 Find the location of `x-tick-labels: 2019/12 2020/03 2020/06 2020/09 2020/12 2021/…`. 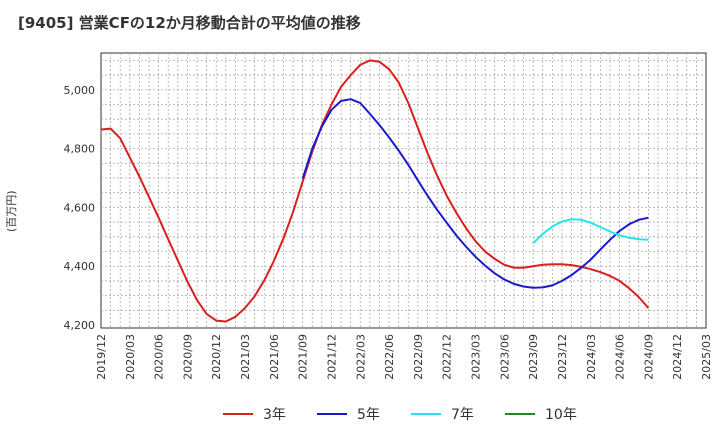

x-tick-labels: 2019/12 2020/03 2020/06 2020/09 2020/12 2021/… is located at coordinates (404, 357).